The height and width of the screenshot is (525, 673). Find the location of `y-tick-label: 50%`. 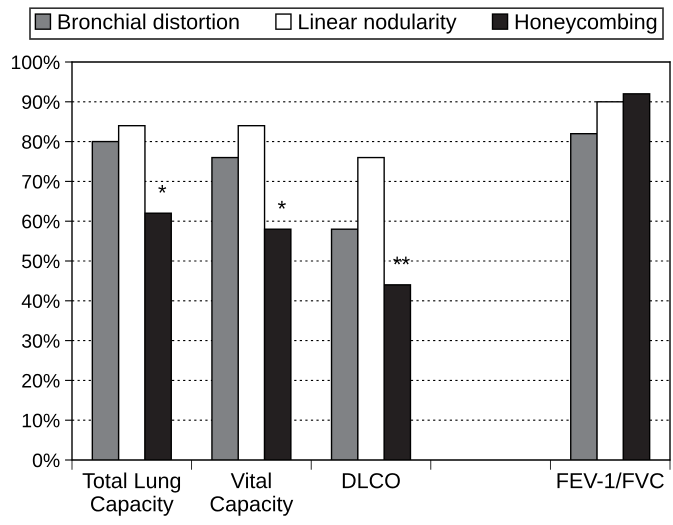

y-tick-label: 50% is located at coordinates (41, 261).